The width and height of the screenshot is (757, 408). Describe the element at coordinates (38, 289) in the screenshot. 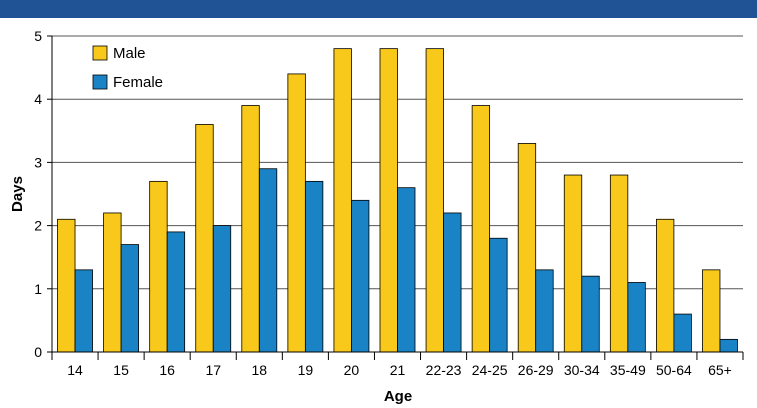

I see `y-tick-label: 1` at that location.